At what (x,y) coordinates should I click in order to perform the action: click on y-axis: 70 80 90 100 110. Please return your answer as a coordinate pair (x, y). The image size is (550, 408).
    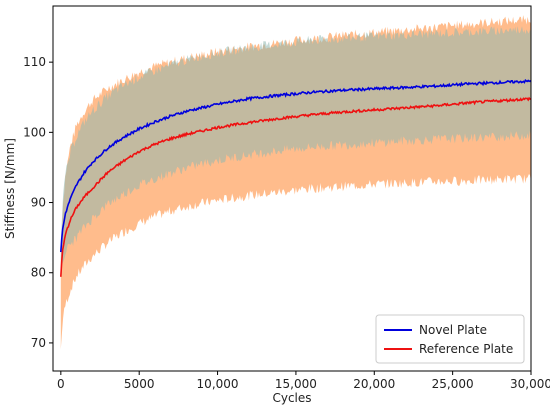
    Looking at the image, I should click on (38, 202).